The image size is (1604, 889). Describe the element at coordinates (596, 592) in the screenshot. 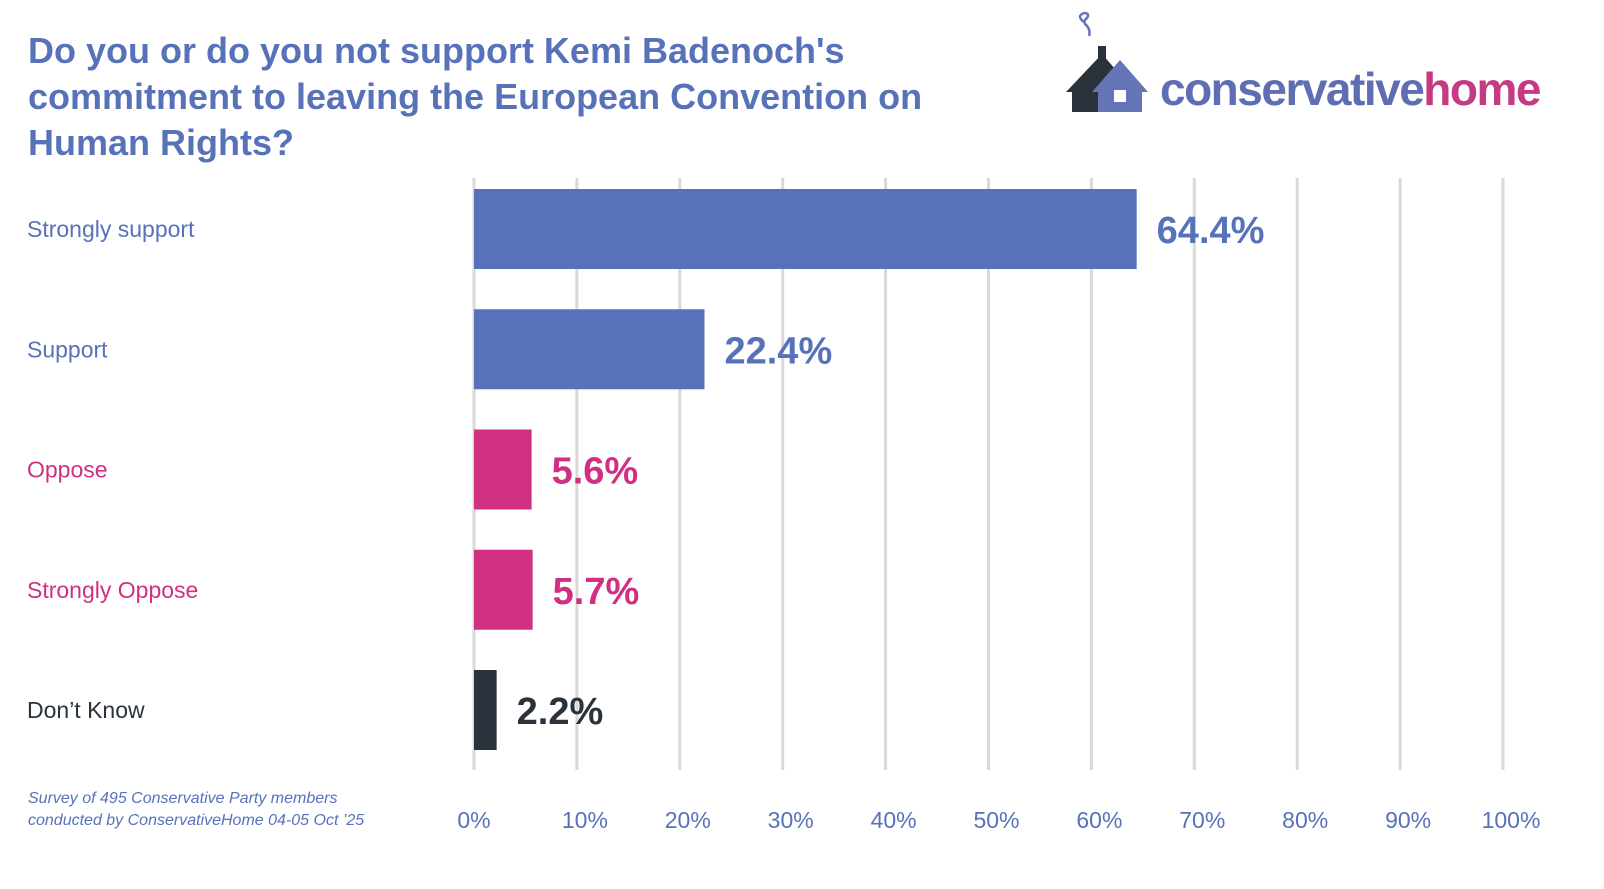

I see `value-label: 5.7%` at that location.